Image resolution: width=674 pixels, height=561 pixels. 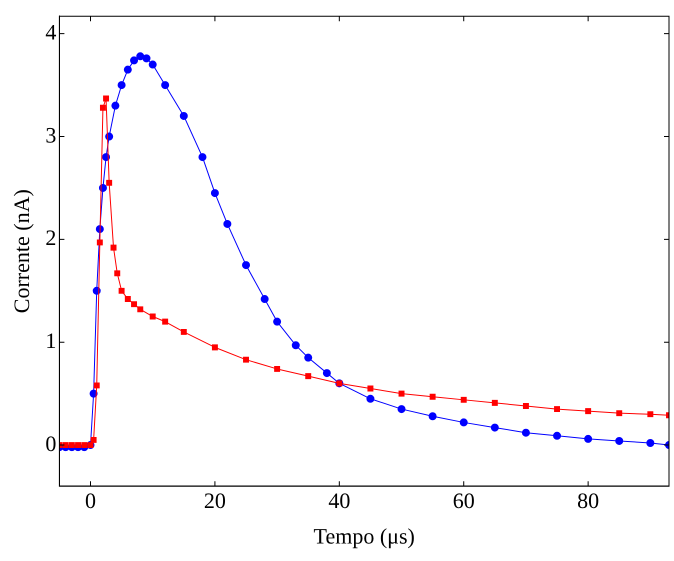 What do you see at coordinates (50, 443) in the screenshot?
I see `y-tick-label: 0` at bounding box center [50, 443].